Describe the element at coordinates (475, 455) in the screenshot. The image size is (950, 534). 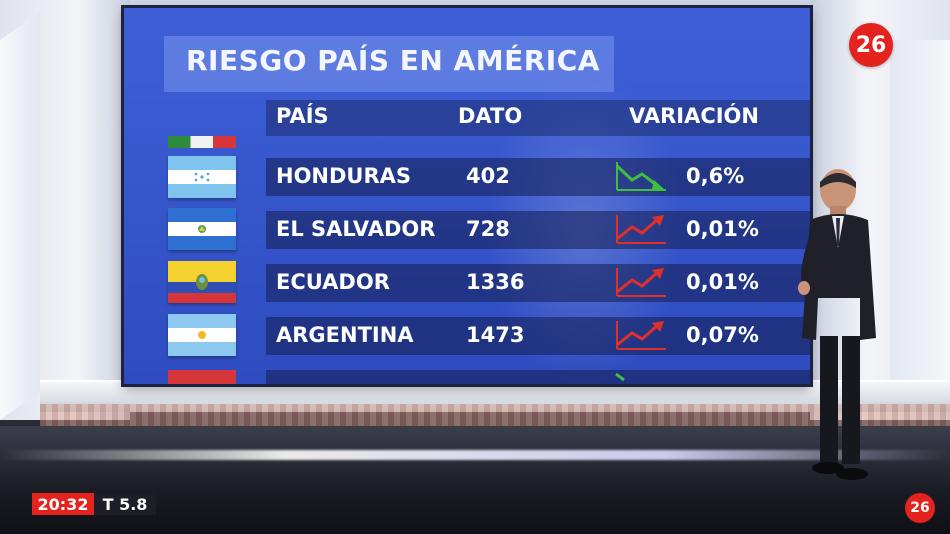
I see `floor-light-line` at that location.